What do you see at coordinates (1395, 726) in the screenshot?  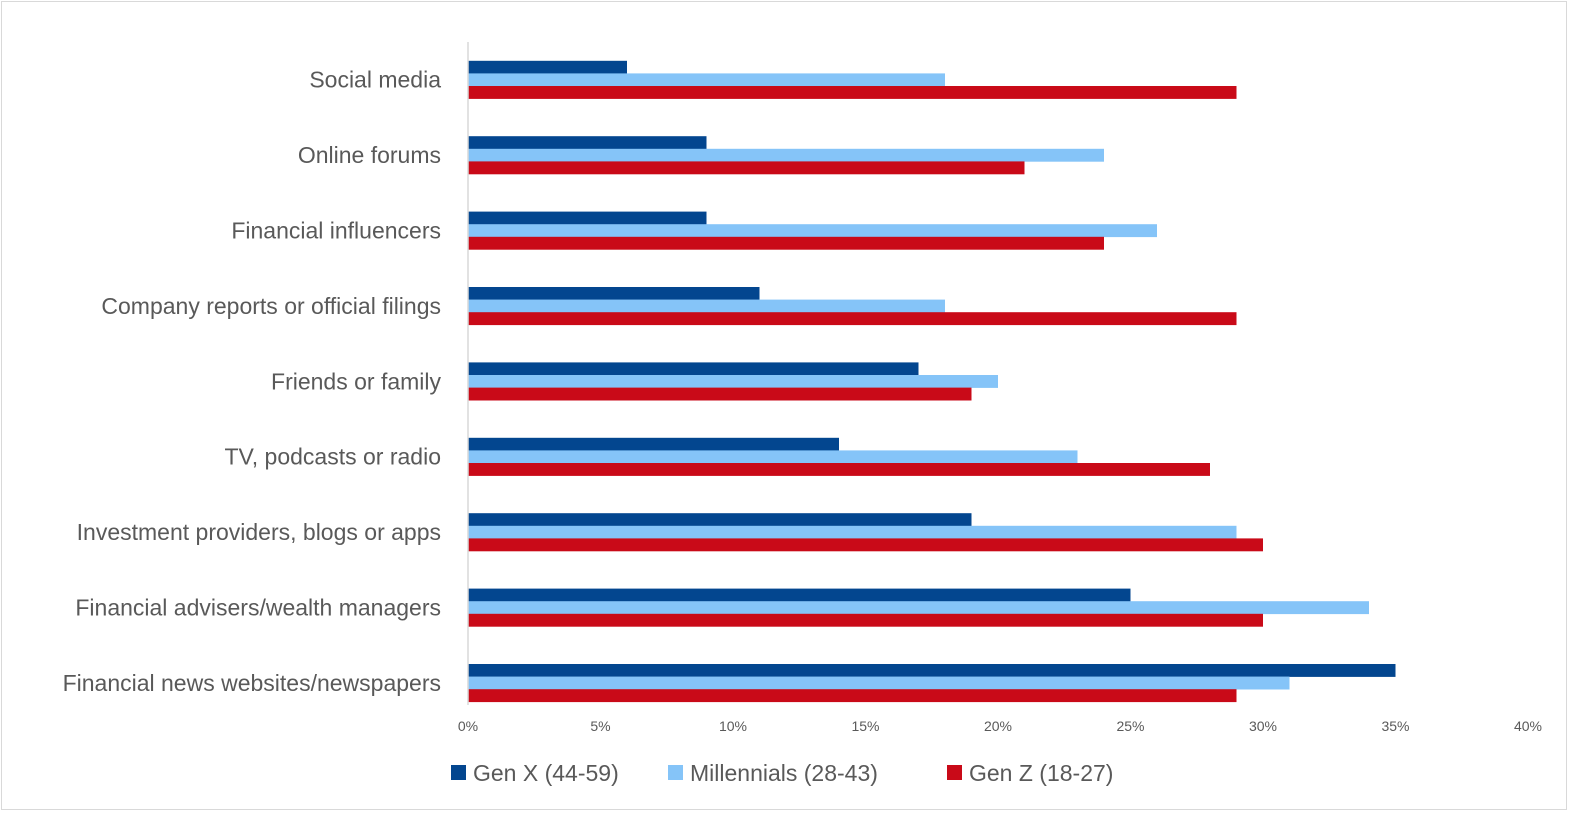 I see `x-tick-label: 35%` at bounding box center [1395, 726].